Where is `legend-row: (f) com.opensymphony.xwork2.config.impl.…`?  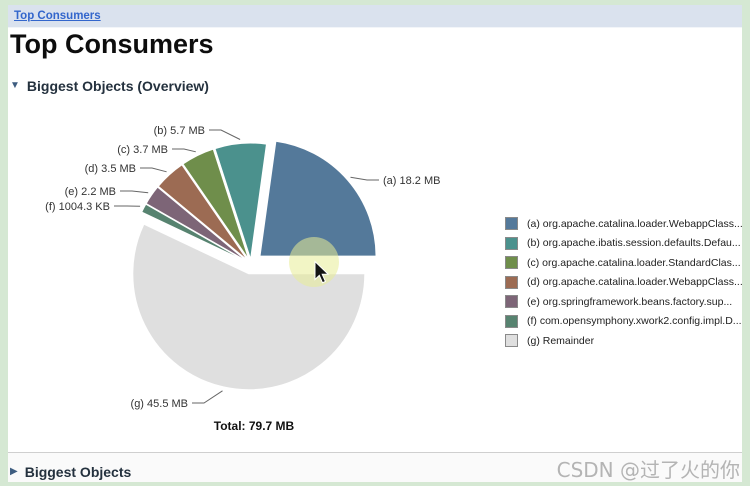
legend-row: (f) com.opensymphony.xwork2.config.impl.… is located at coordinates (624, 322).